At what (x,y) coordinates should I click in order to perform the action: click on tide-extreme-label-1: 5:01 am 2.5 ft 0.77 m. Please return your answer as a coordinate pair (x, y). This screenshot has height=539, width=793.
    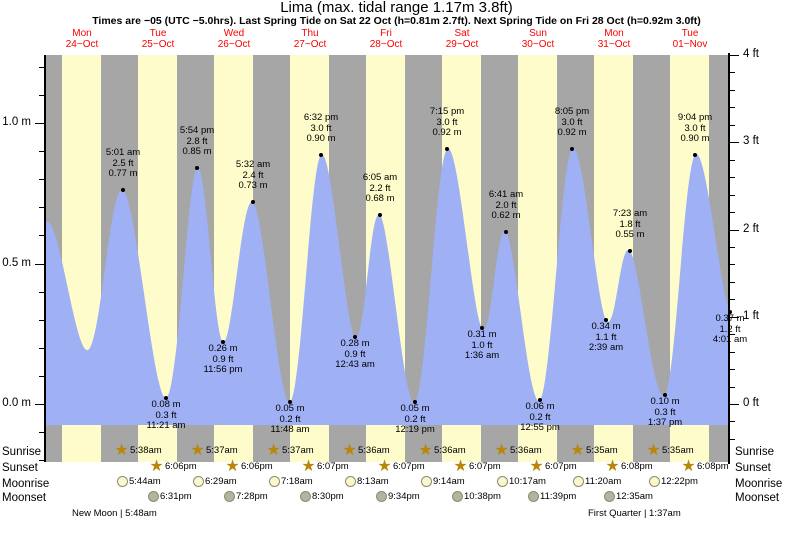
    Looking at the image, I should click on (123, 163).